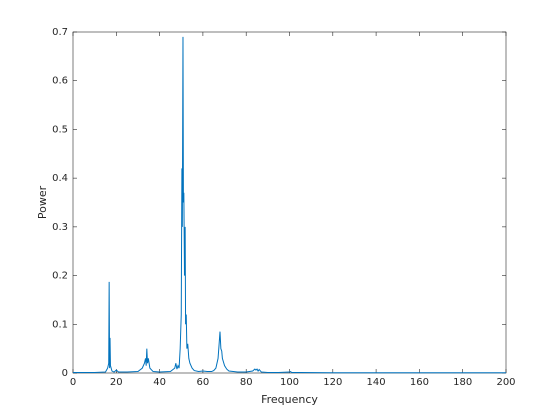  I want to click on x-tick-label: 80, so click(246, 382).